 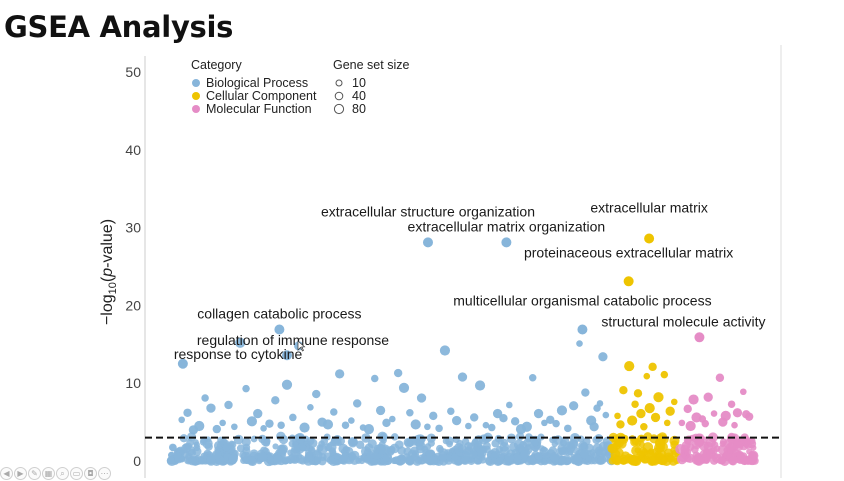 I want to click on more-icon: ⋯, so click(x=104, y=473).